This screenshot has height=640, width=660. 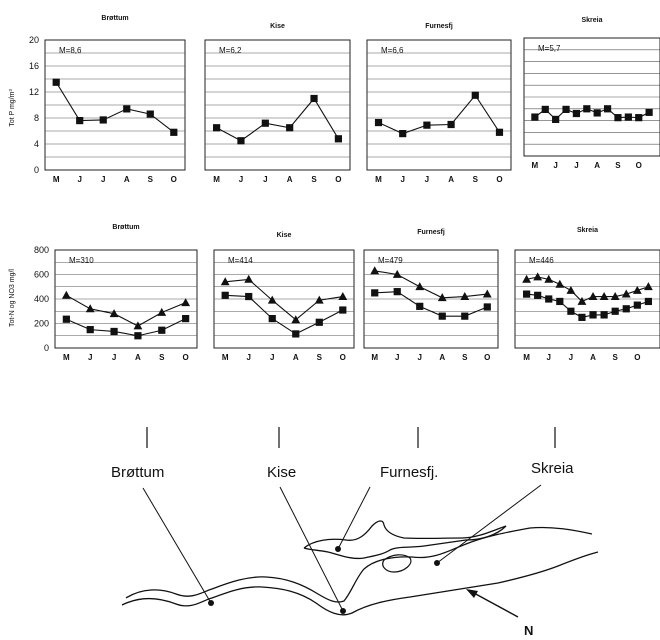 What do you see at coordinates (359, 564) in the screenshot?
I see `lake-shore-north` at bounding box center [359, 564].